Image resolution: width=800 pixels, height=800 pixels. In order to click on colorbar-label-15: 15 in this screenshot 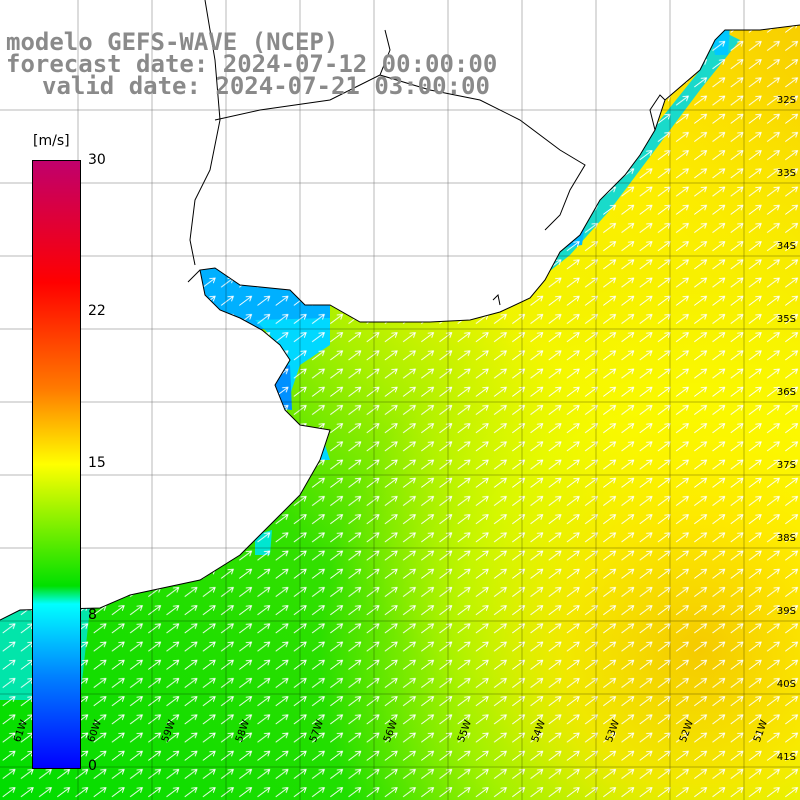, I will do `click(97, 463)`.